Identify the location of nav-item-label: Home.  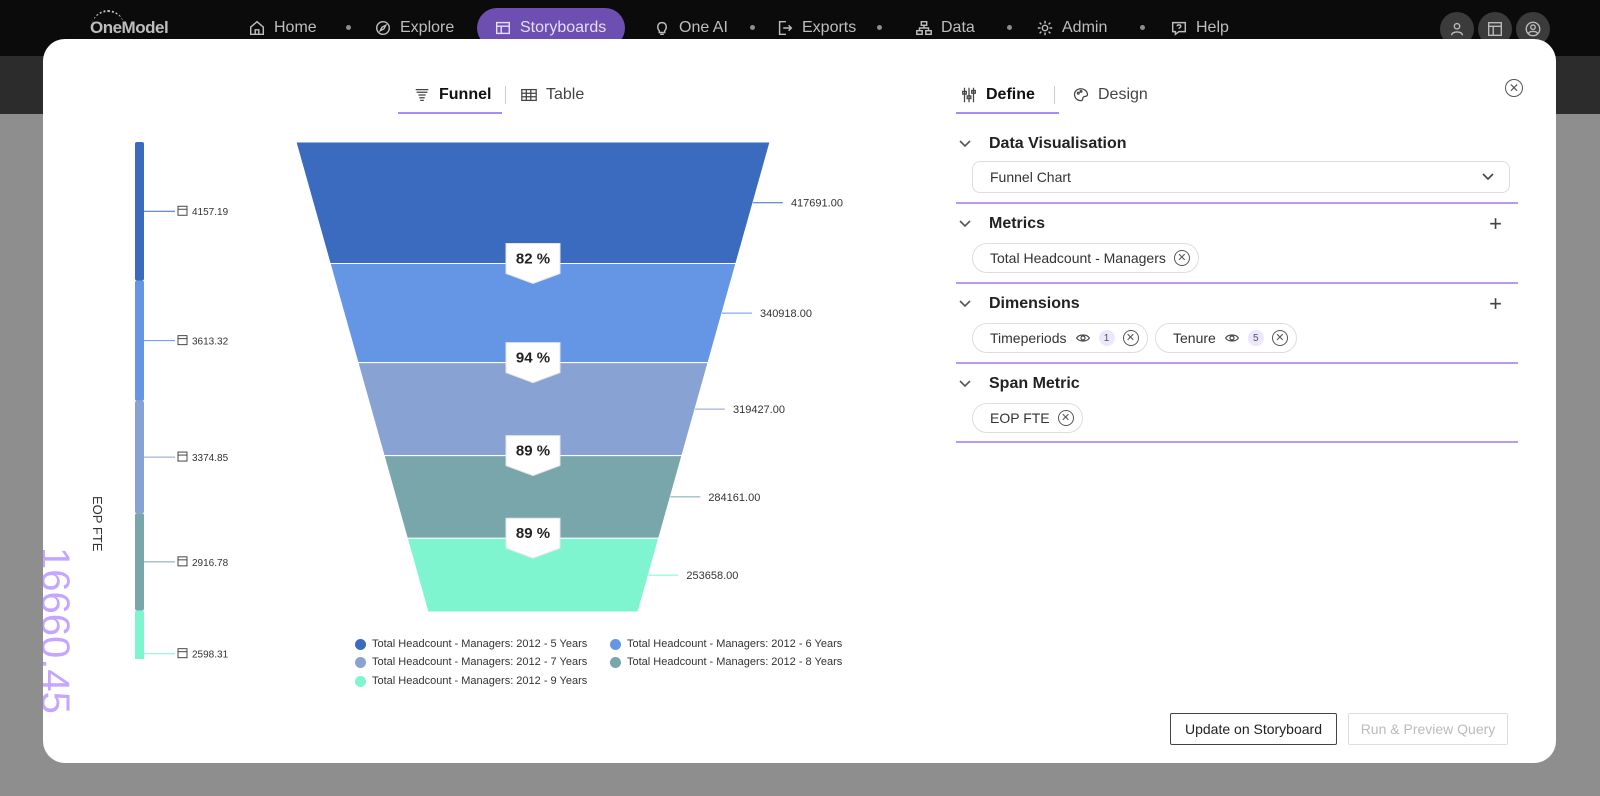
(295, 27).